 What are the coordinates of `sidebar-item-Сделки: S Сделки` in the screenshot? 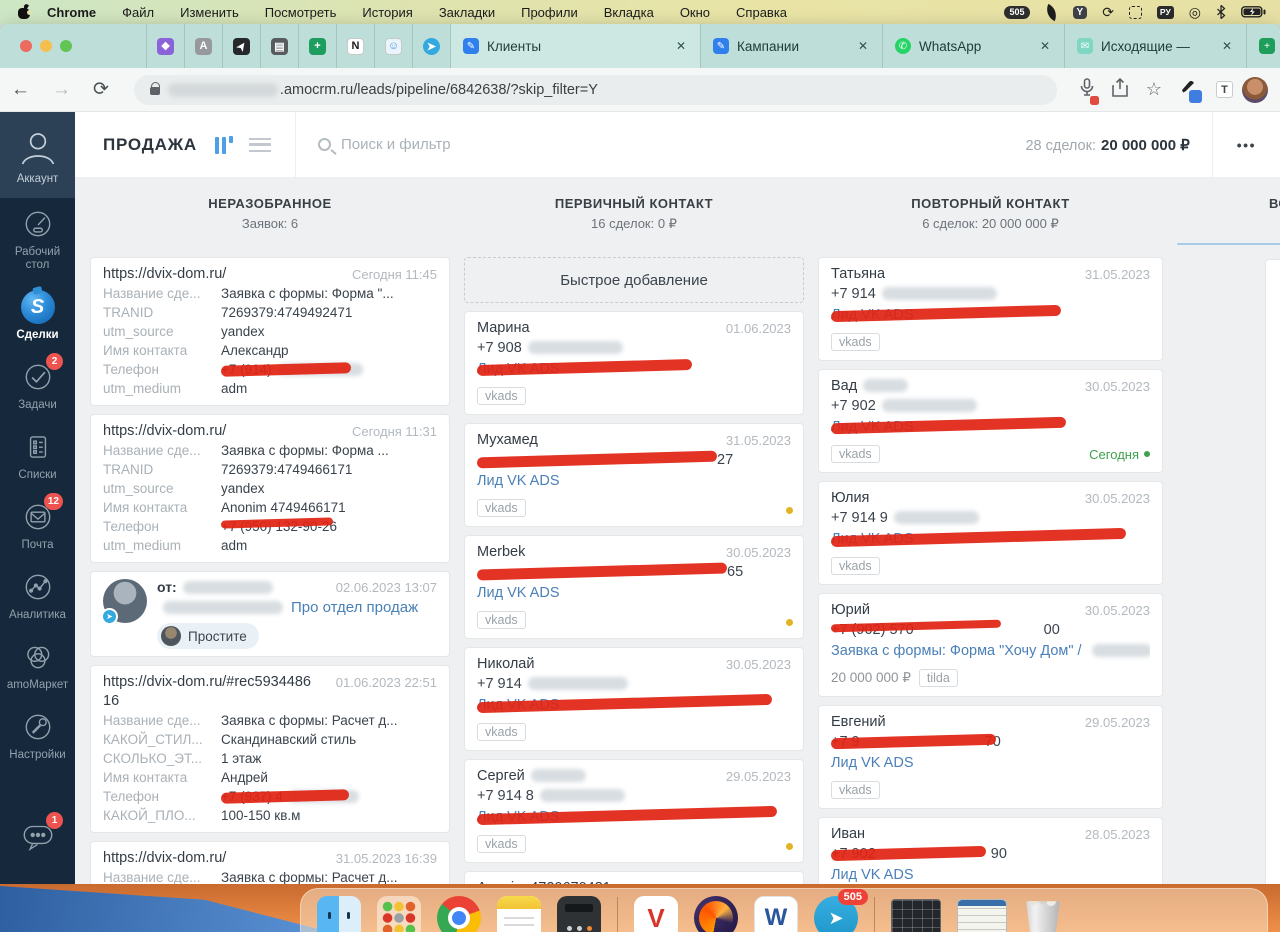 It's located at (37, 316).